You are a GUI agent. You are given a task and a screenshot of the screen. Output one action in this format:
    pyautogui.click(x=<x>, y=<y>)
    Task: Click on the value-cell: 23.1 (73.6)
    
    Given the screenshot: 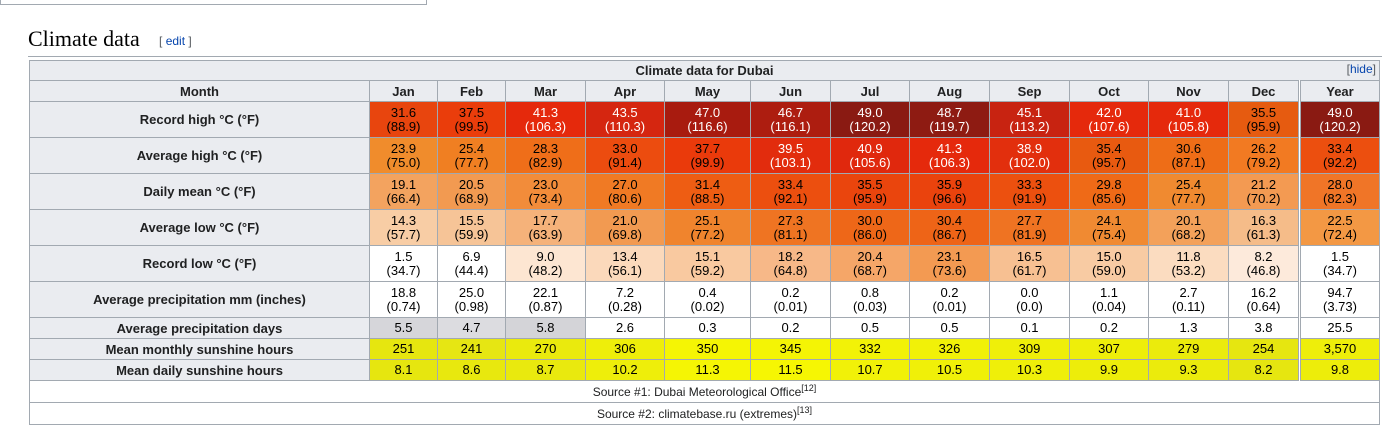 What is the action you would take?
    pyautogui.click(x=949, y=263)
    